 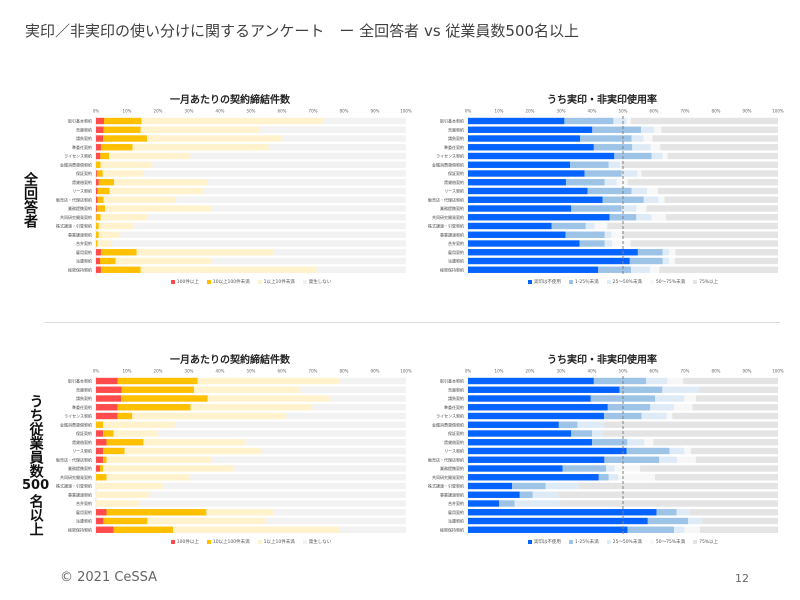 What do you see at coordinates (448, 217) in the screenshot?
I see `category-label: 共同研究開発契約` at bounding box center [448, 217].